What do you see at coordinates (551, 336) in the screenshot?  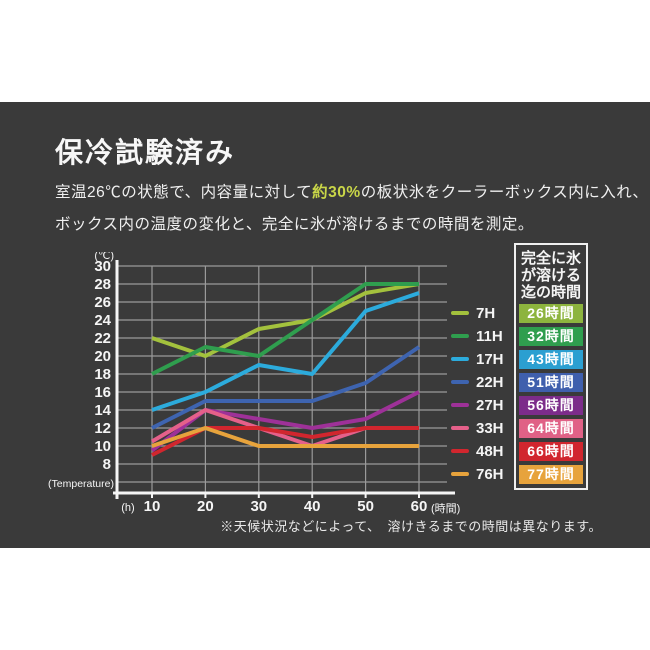 I see `melt-time-badge-11H: 32時間` at bounding box center [551, 336].